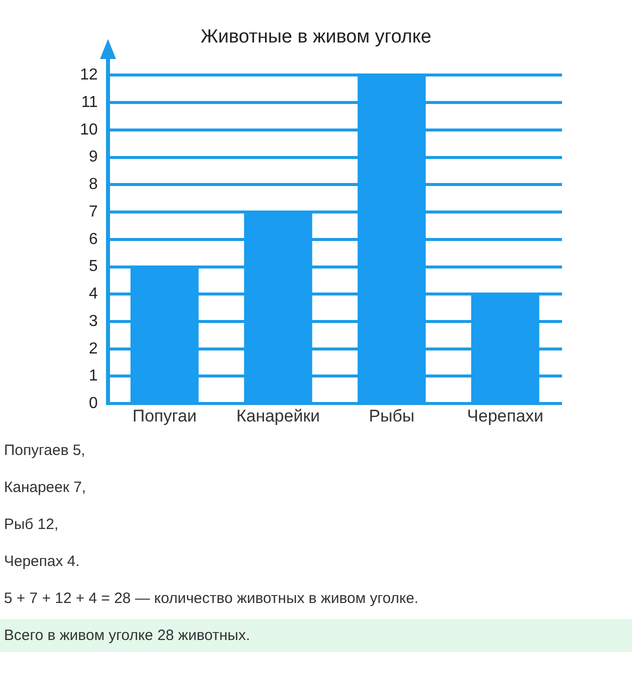  Describe the element at coordinates (93, 349) in the screenshot. I see `y-tick-label: 2` at that location.